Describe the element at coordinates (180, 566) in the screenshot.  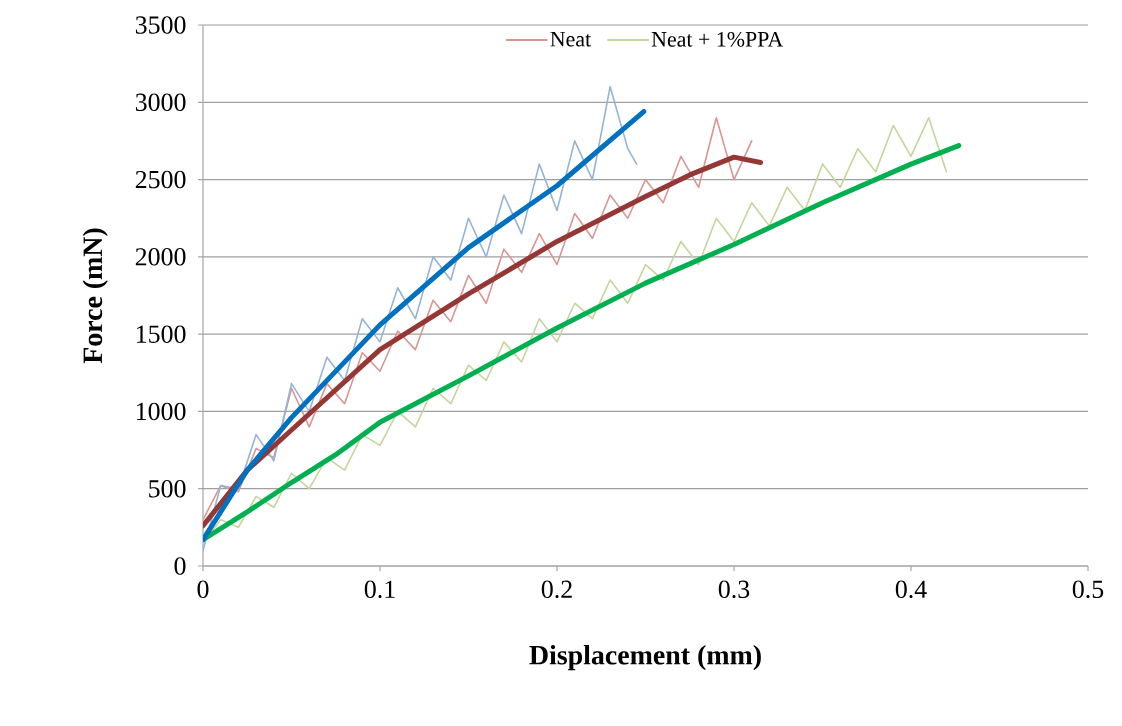
I see `y-tick-label: 0` at that location.